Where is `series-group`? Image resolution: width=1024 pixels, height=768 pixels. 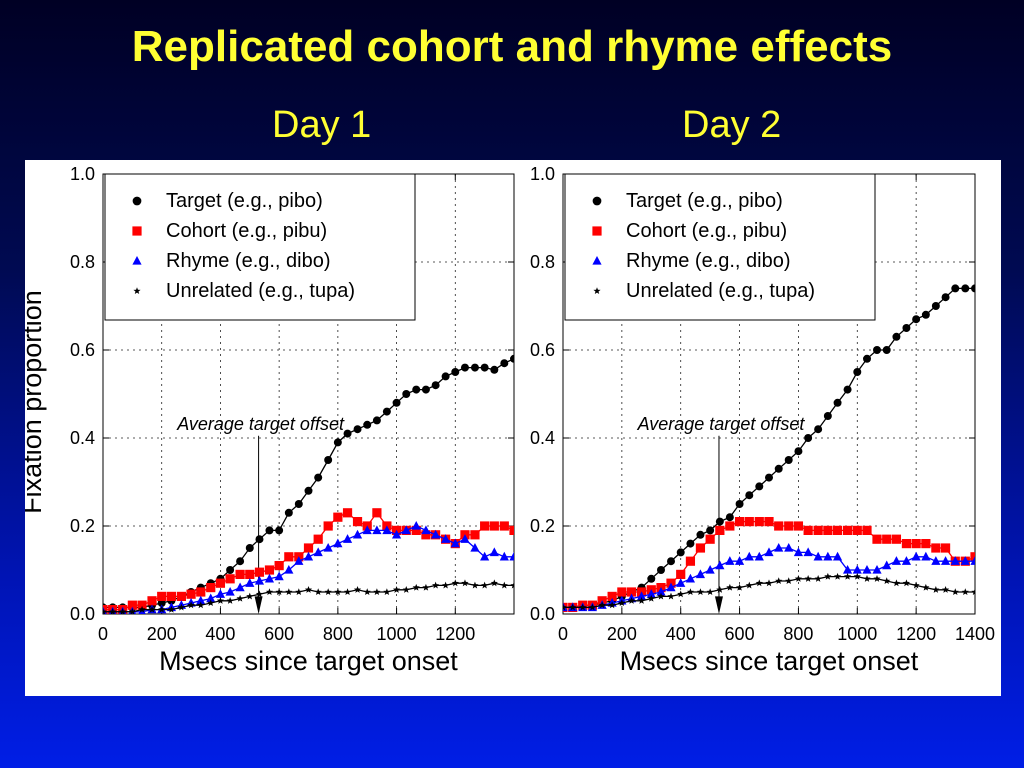 series-group is located at coordinates (308, 484).